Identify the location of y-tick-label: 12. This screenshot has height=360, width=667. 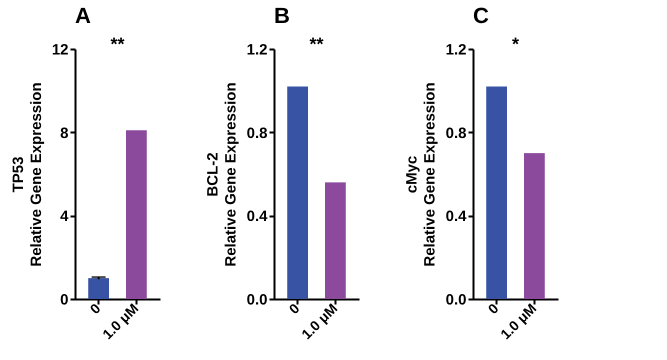
(60, 50).